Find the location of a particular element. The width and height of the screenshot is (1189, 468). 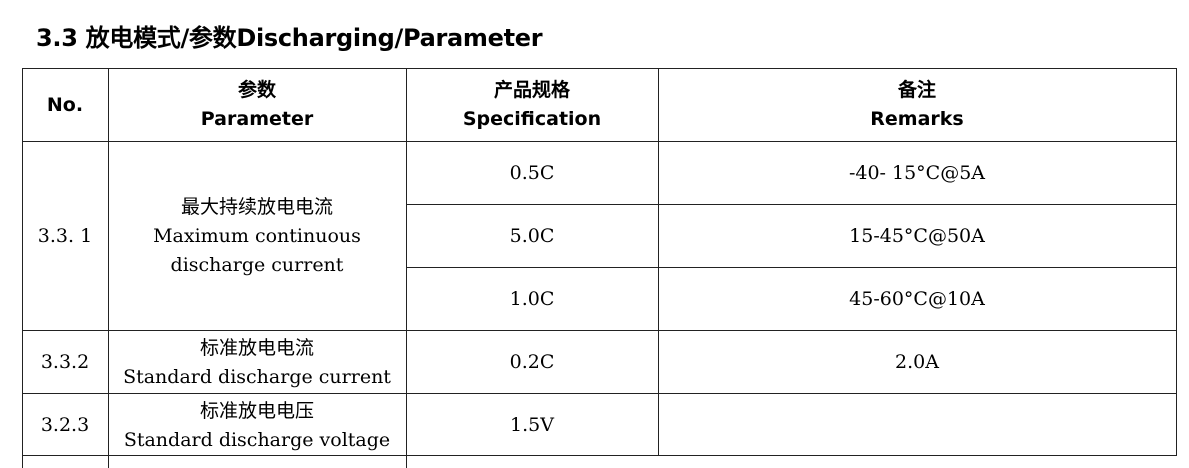

header-parameter-zh: 参数 is located at coordinates (256, 90).